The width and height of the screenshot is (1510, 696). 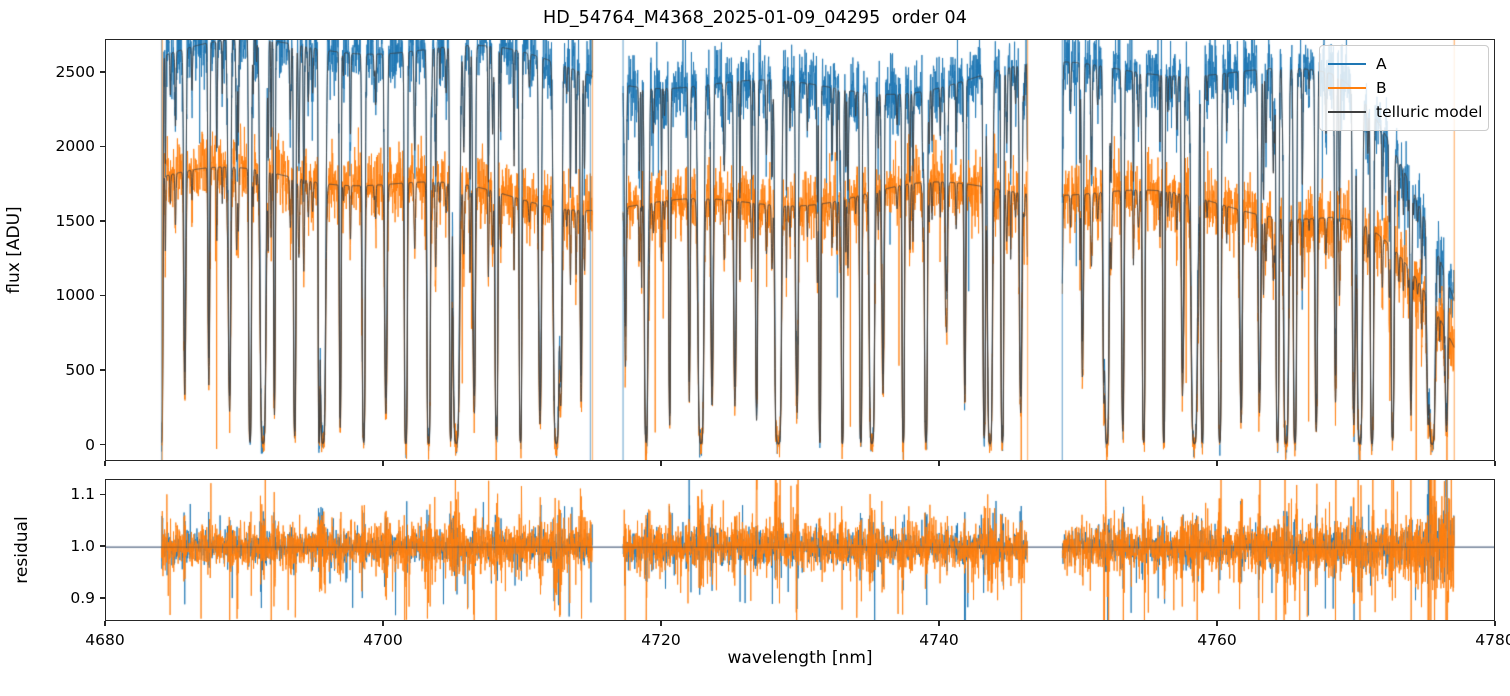 I want to click on legend-swatch-a, so click(x=1347, y=64).